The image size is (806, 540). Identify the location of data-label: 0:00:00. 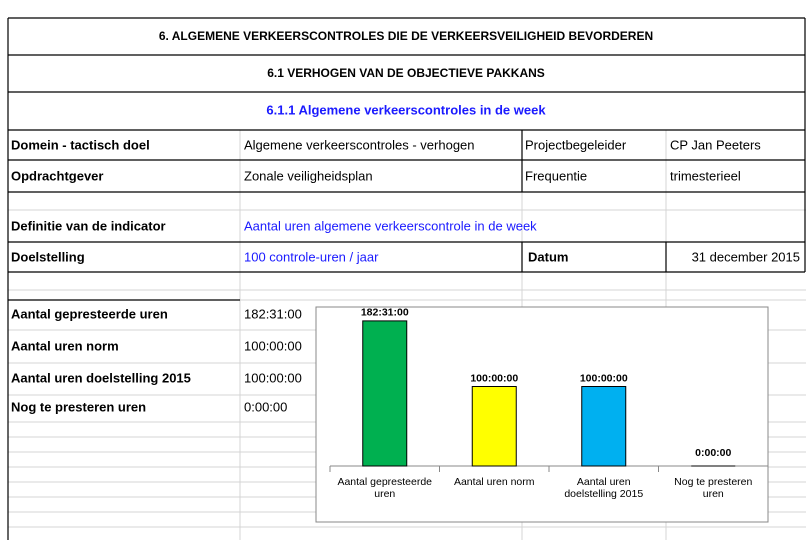
(713, 453).